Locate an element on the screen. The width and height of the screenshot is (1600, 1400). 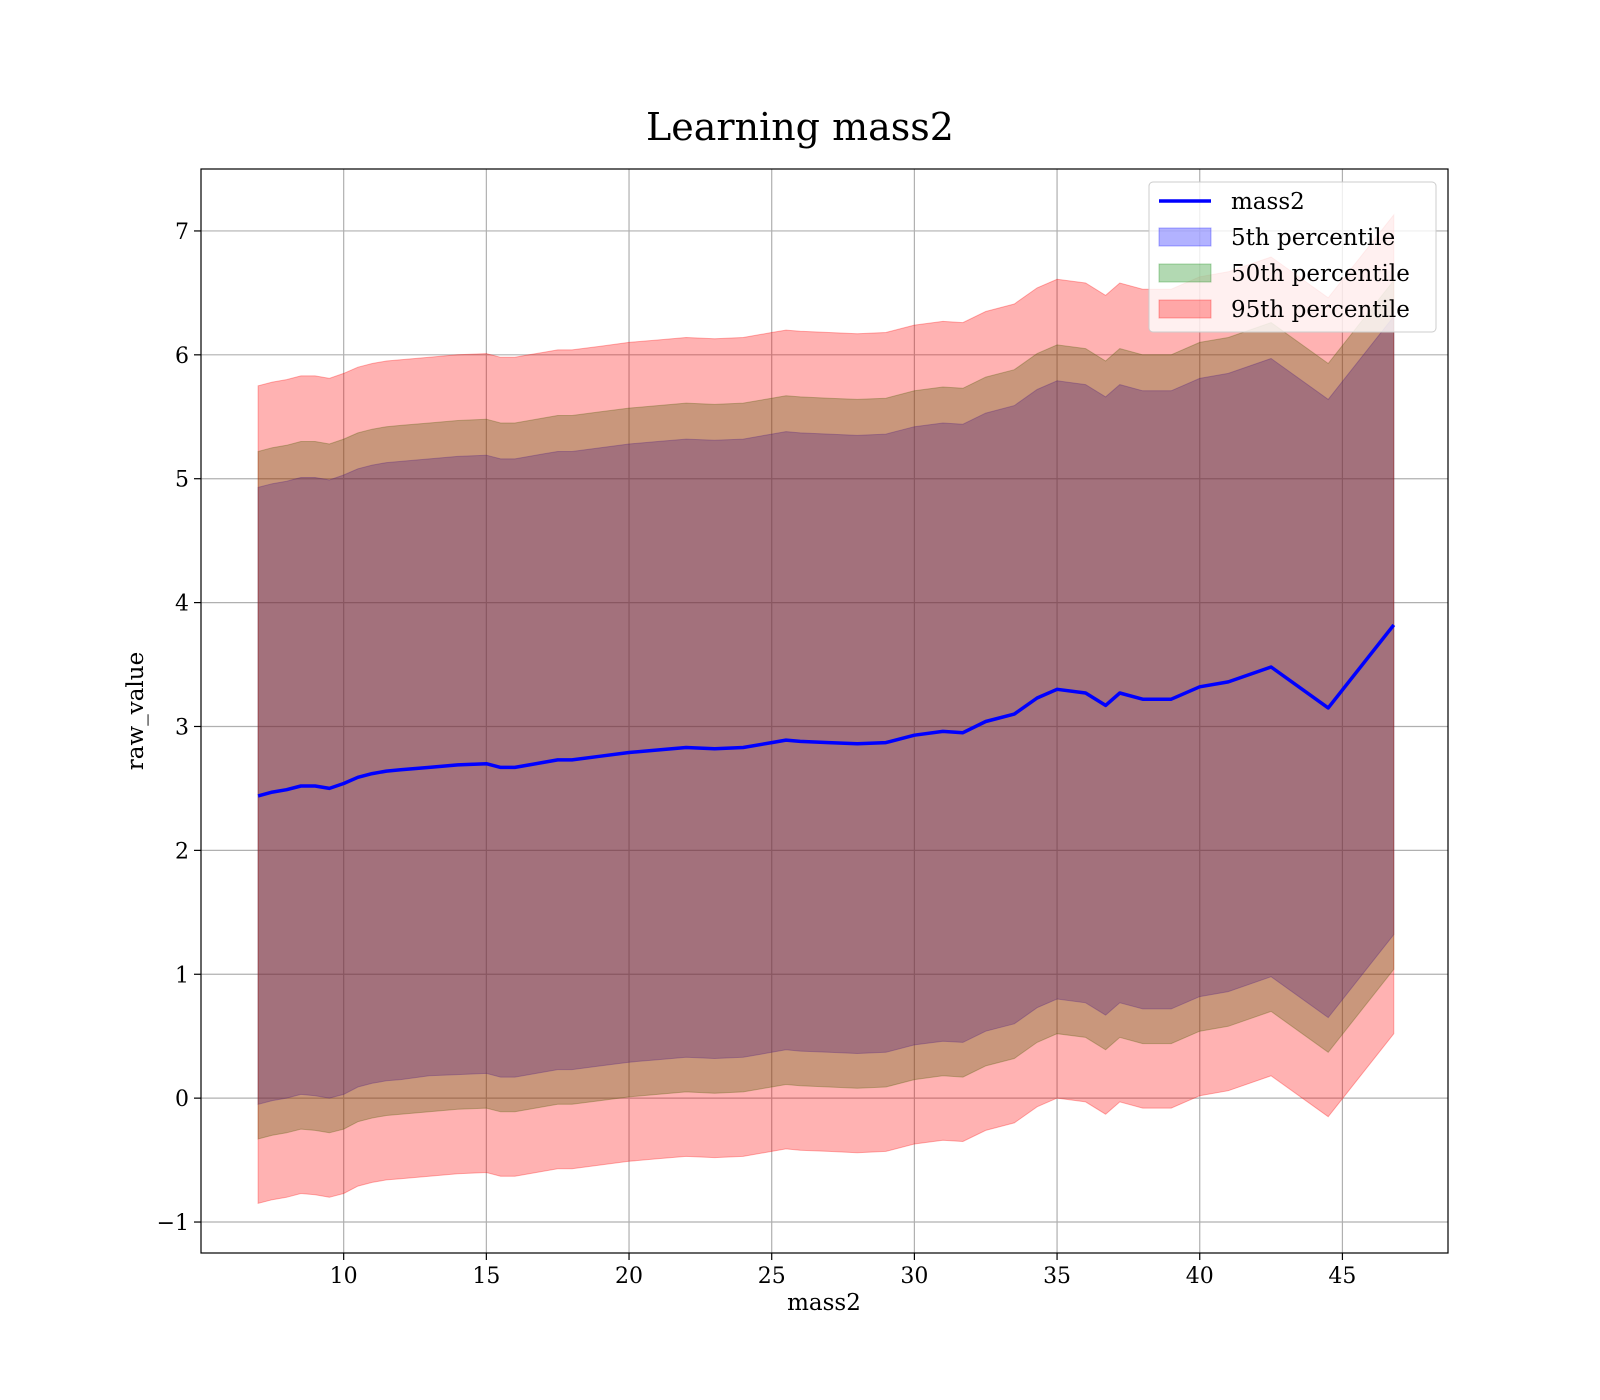
chart-title: Learning mass2 is located at coordinates (800, 127).